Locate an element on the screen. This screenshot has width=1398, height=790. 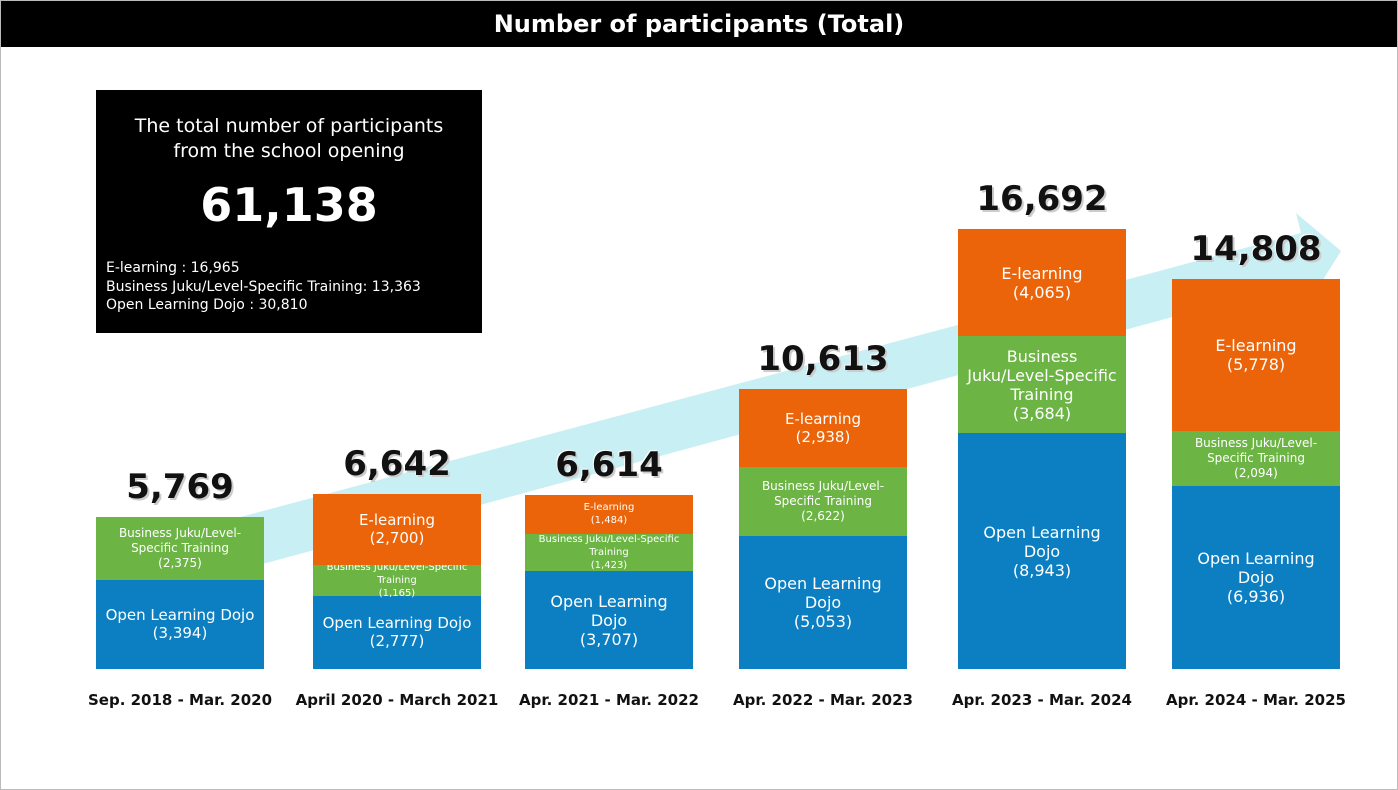
segment-value: (2,622) is located at coordinates (823, 515).